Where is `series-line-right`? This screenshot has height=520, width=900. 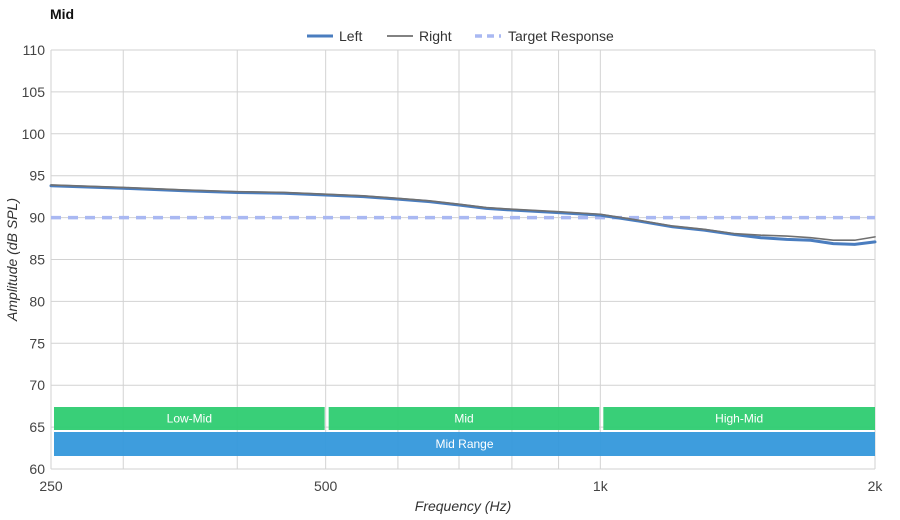 series-line-right is located at coordinates (463, 213).